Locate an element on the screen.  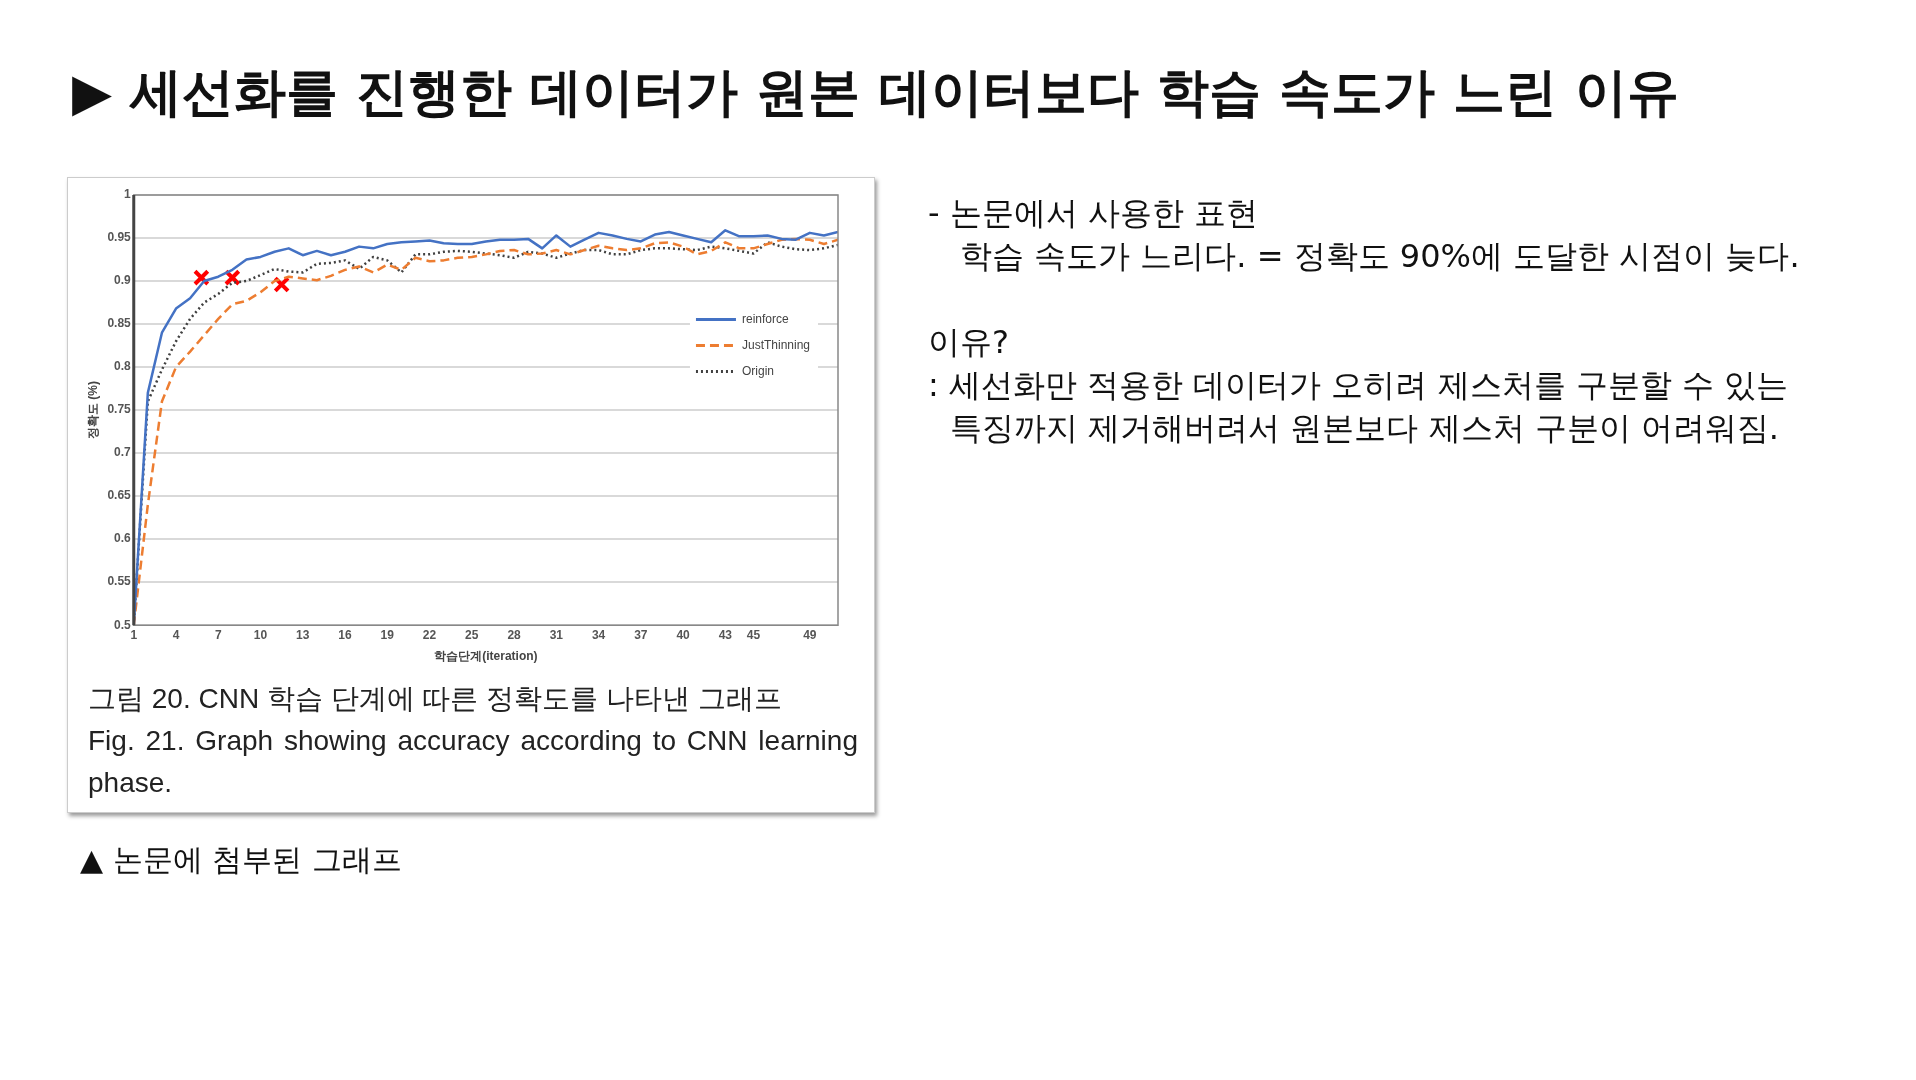
text: ▲ 논문에 첨부된 그래프 is located at coordinates (241, 860).